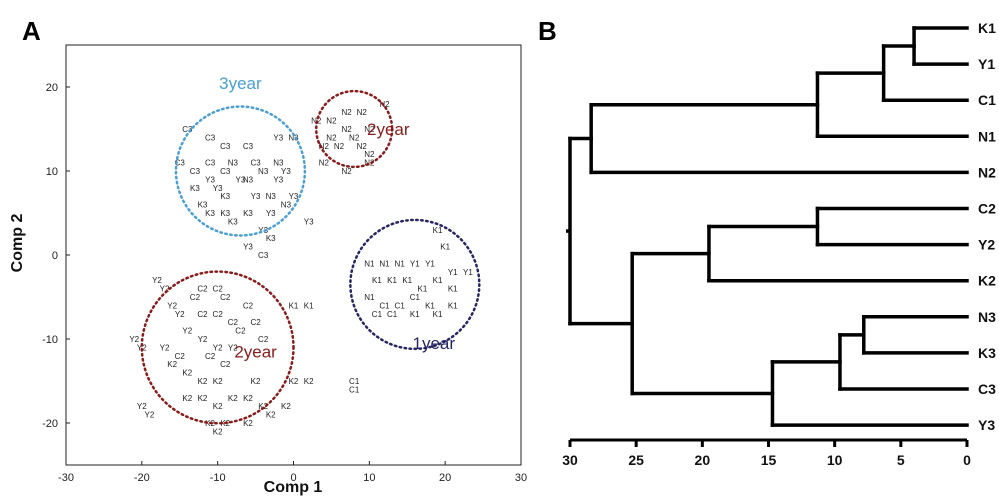 This screenshot has height=499, width=999. I want to click on x-tick-label: -10, so click(218, 478).